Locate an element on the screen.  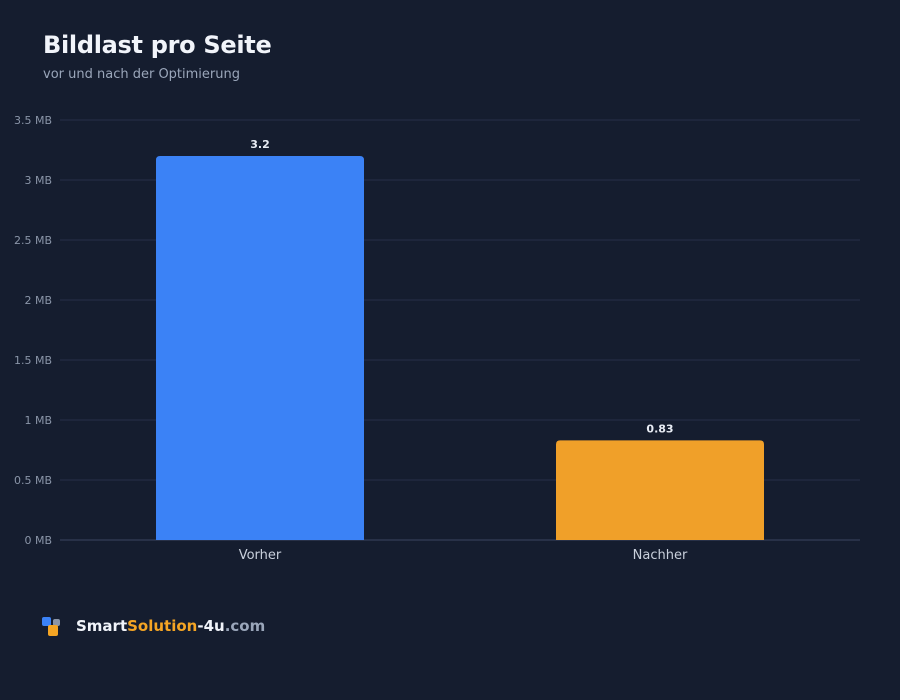
y-tick-label: 2 MB is located at coordinates (38, 300).